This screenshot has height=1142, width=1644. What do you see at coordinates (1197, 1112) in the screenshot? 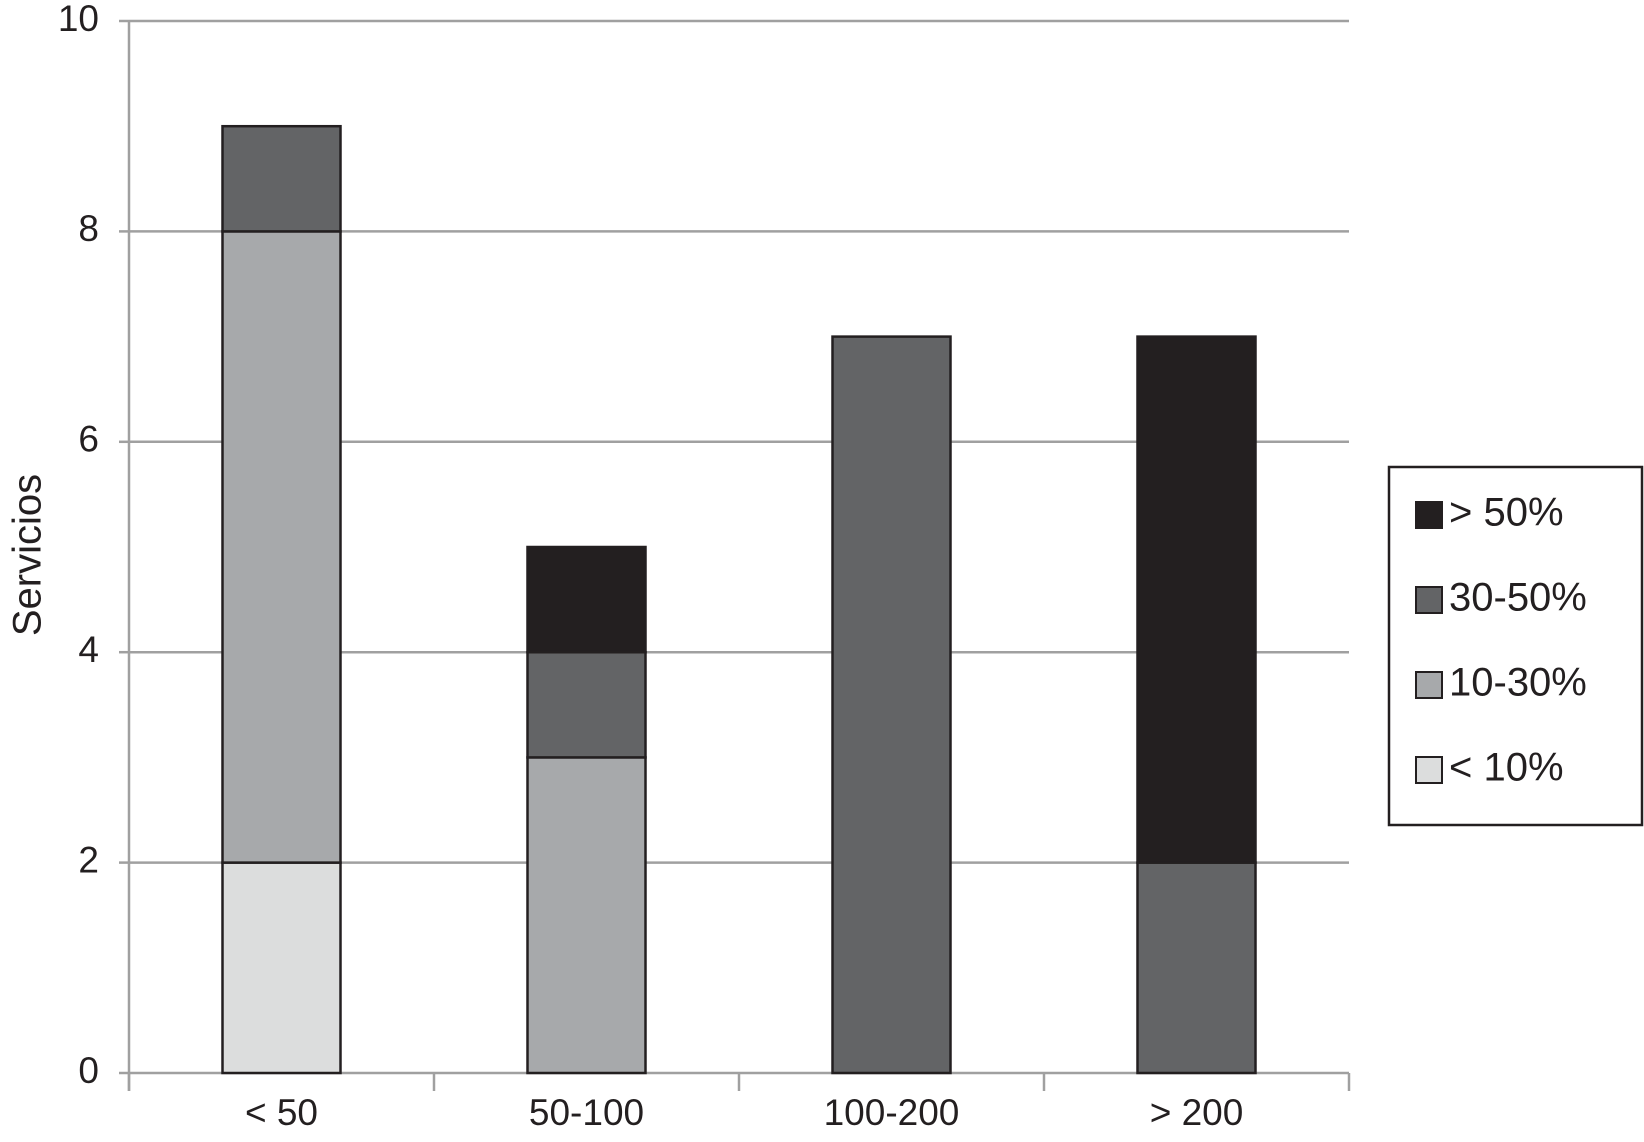
I see `x-tick-label: > 200` at bounding box center [1197, 1112].